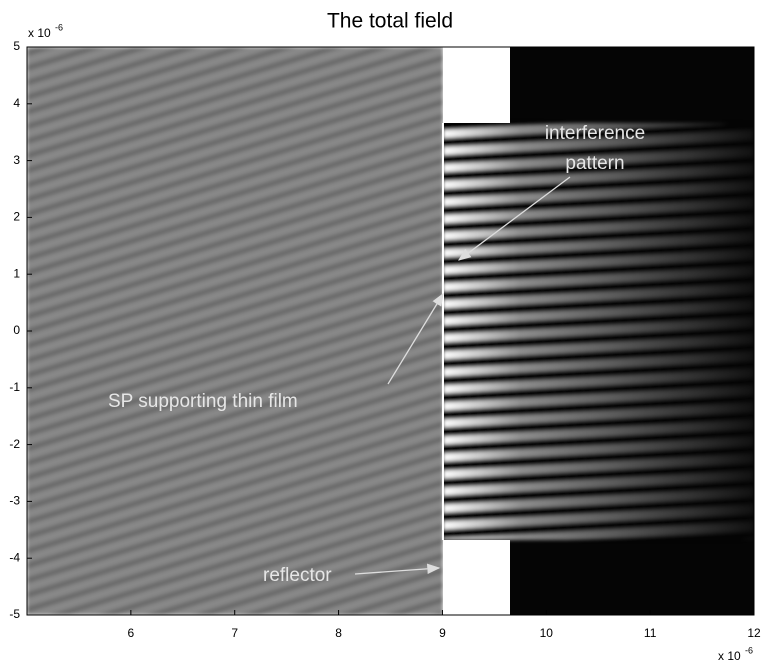  Describe the element at coordinates (14, 557) in the screenshot. I see `y-tick-label: -4` at that location.